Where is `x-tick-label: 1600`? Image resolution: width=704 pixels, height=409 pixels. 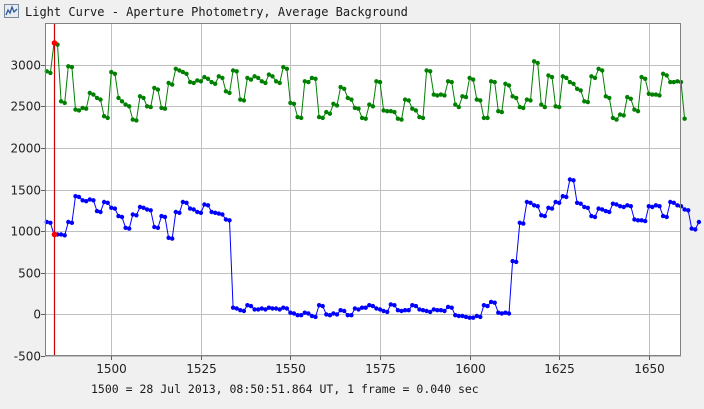 x-tick-label: 1600 is located at coordinates (470, 369).